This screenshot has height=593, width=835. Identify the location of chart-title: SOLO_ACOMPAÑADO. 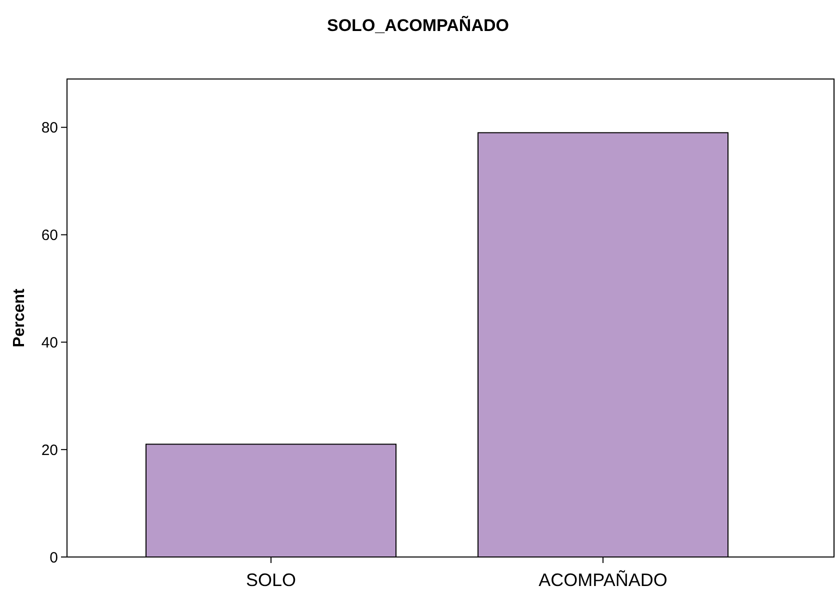
(418, 25).